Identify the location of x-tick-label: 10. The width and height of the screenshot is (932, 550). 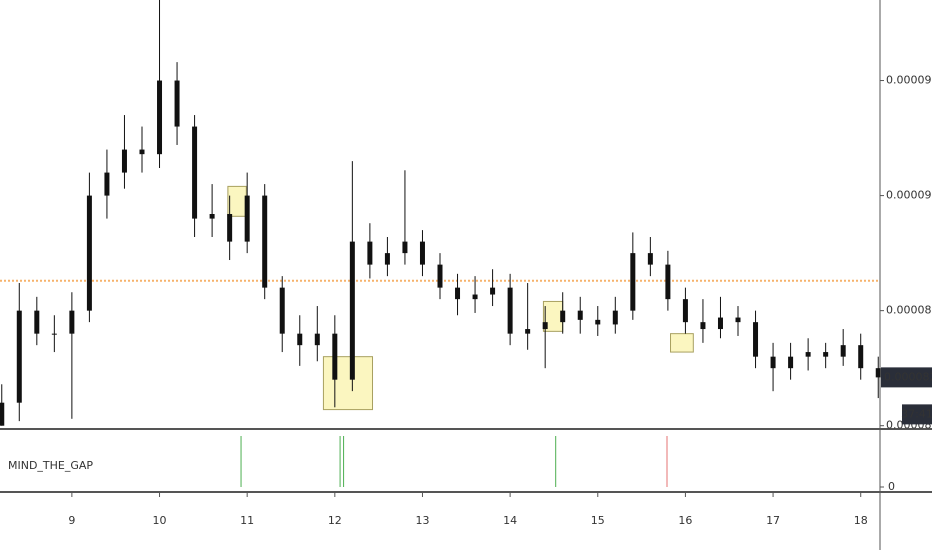
(160, 520).